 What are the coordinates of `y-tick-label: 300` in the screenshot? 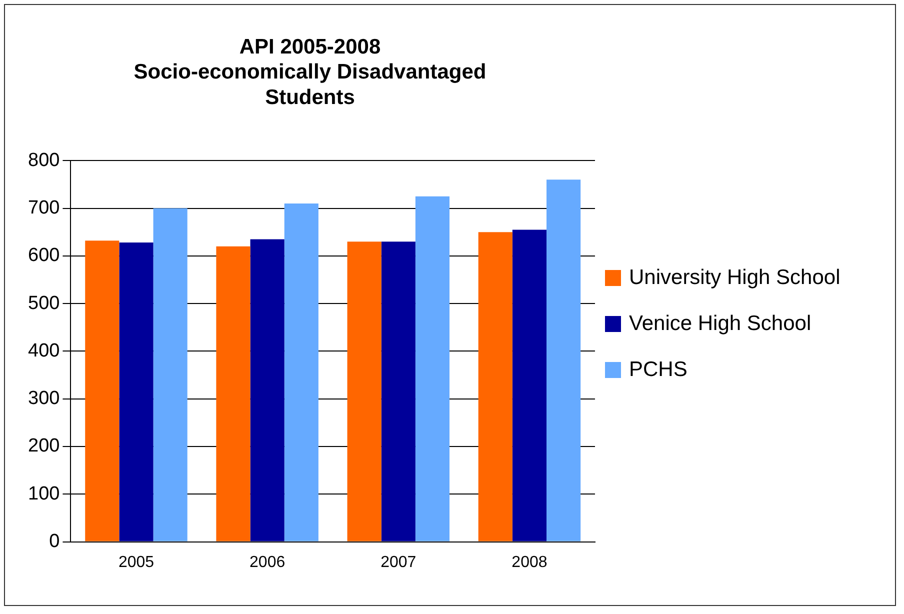 It's located at (44, 399).